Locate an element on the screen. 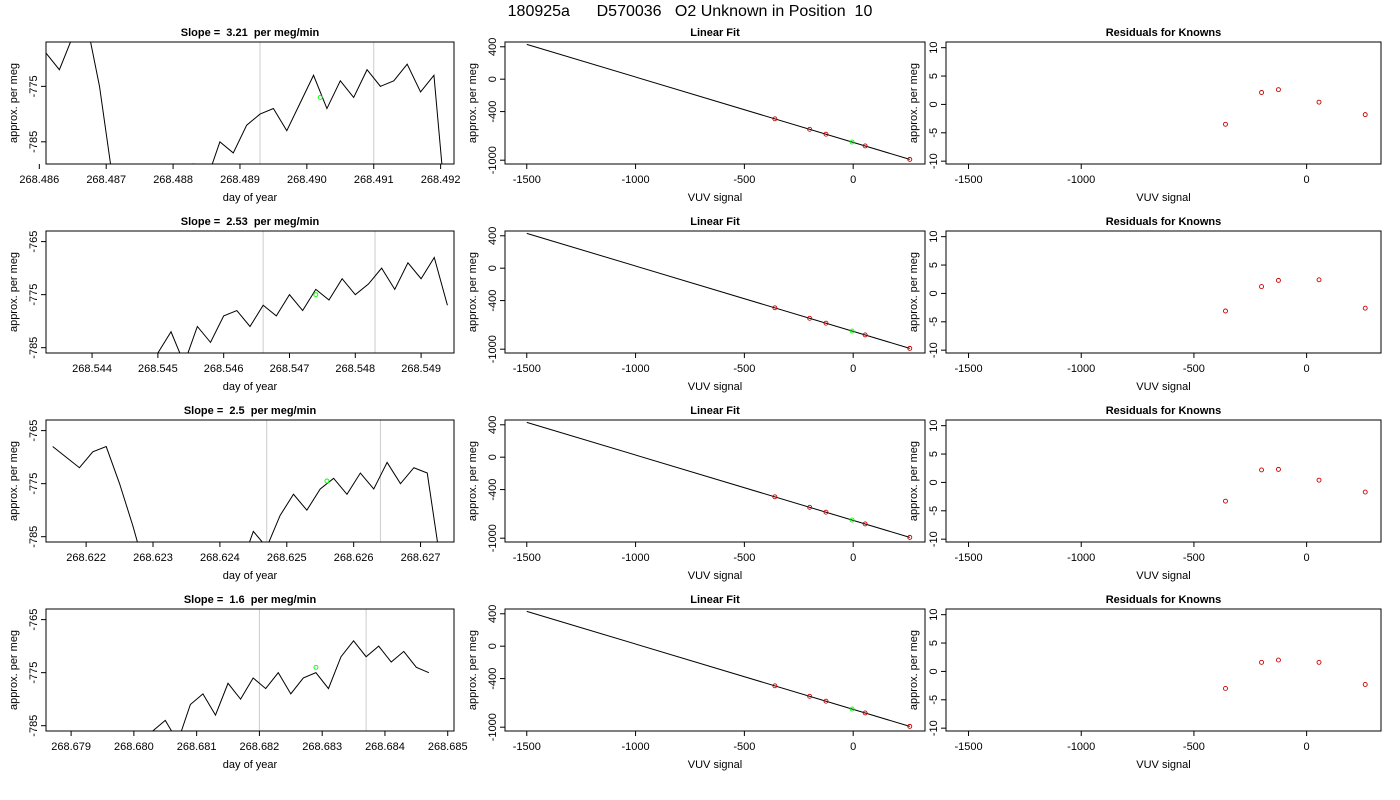  x-tick-label: 268.684 is located at coordinates (385, 747).